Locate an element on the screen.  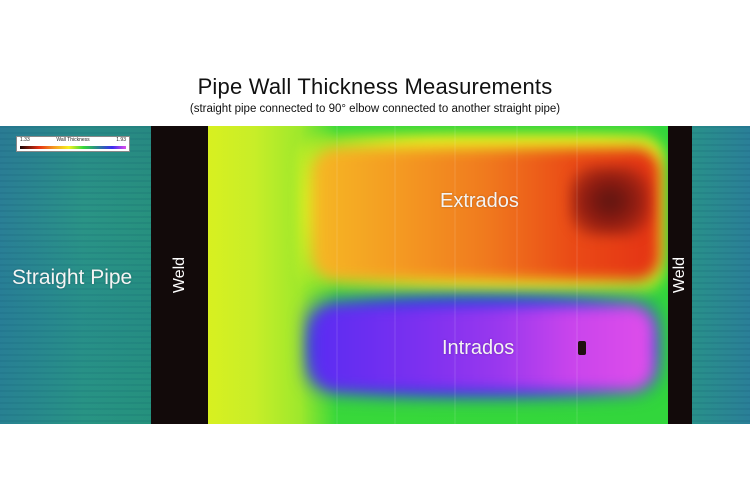
weld-right-label: Weld is located at coordinates (679, 275).